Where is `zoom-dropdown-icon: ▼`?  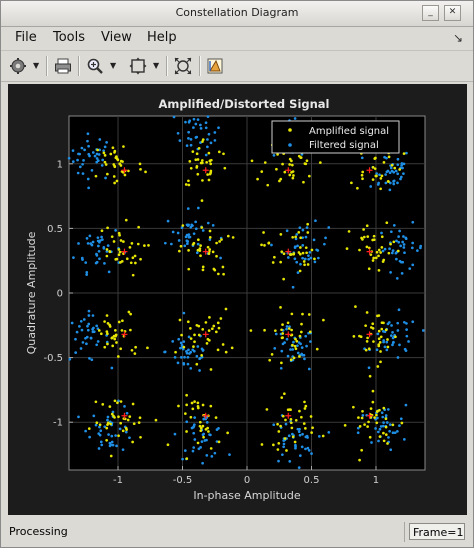 zoom-dropdown-icon: ▼ is located at coordinates (113, 65).